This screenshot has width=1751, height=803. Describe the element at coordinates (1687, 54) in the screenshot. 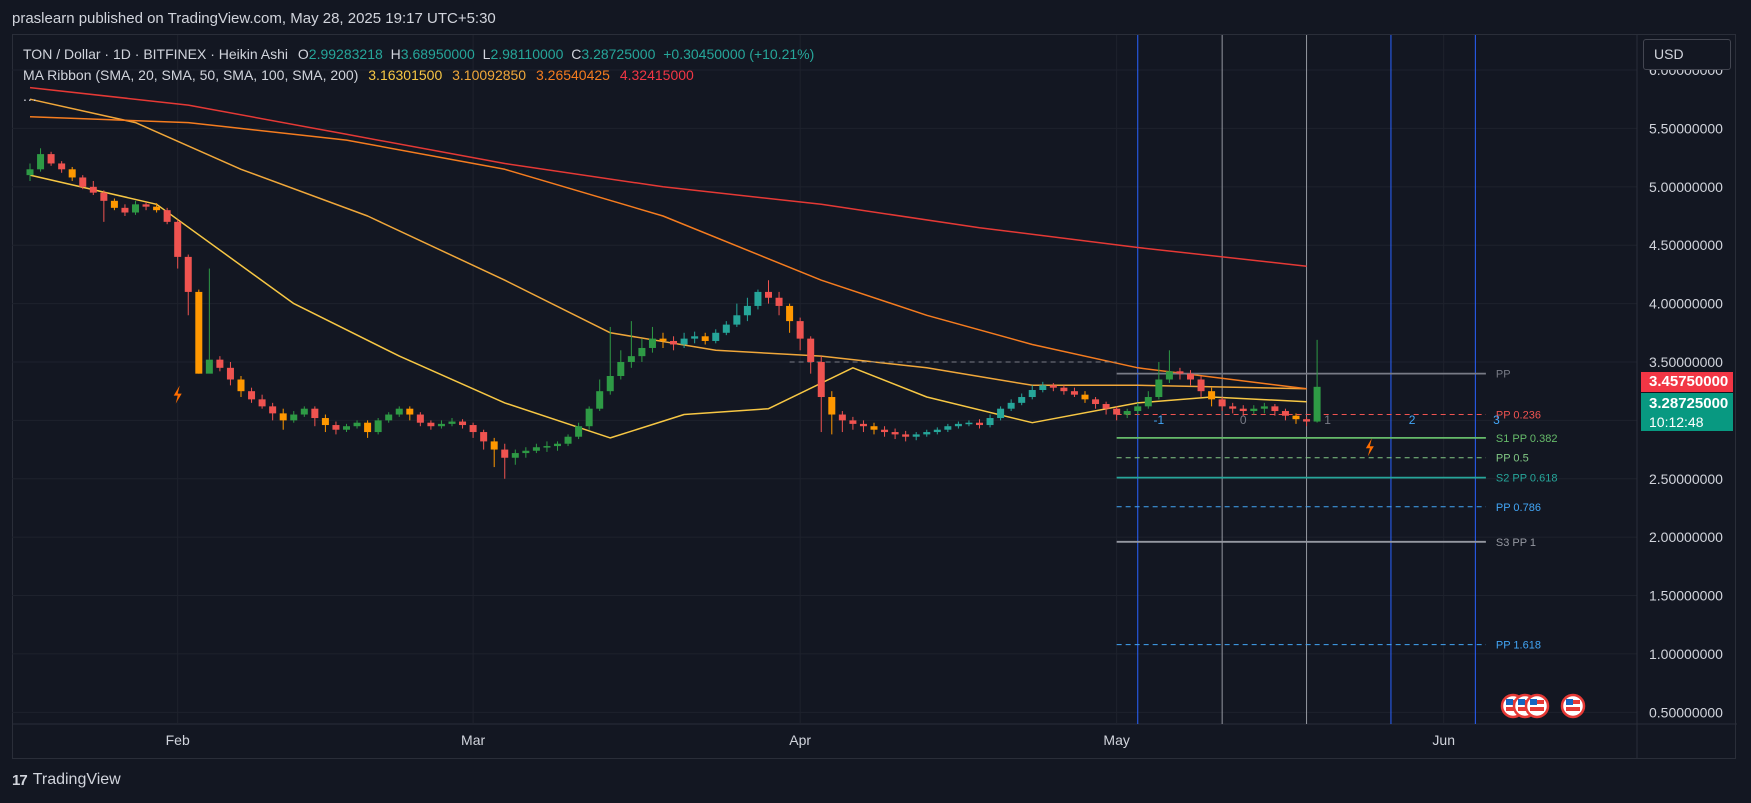

I see `currency-button: USD` at that location.